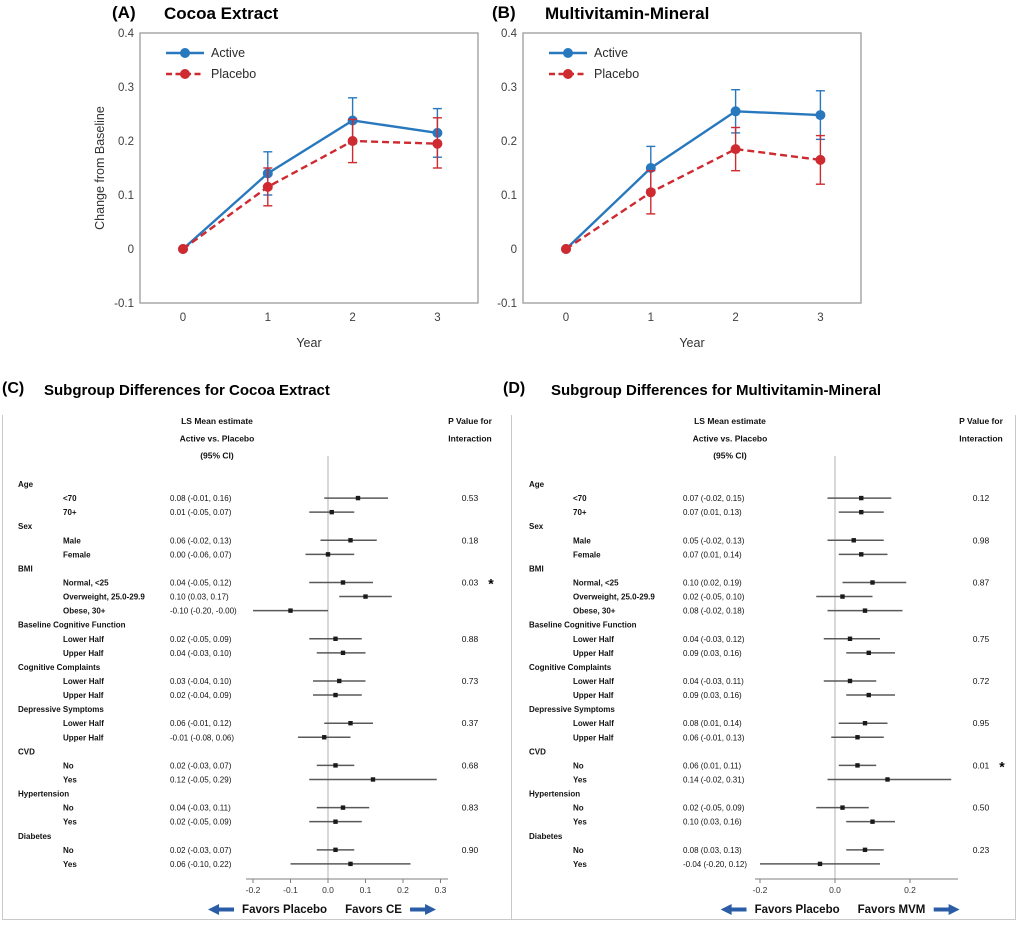  What do you see at coordinates (201, 498) in the screenshot?
I see `estimate-text: 0.08 (-0.01, 0.16)` at bounding box center [201, 498].